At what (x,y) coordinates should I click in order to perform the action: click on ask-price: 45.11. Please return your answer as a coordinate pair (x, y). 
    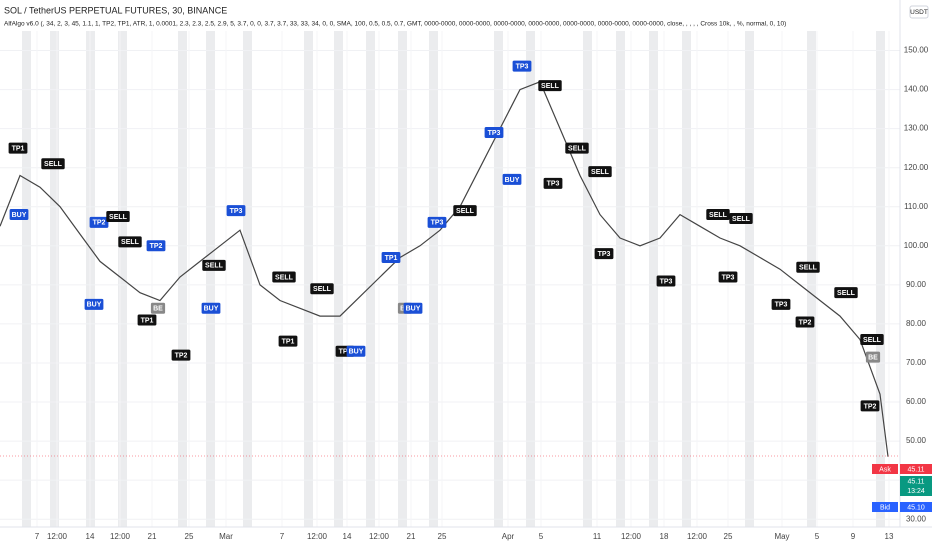
    Looking at the image, I should click on (916, 469).